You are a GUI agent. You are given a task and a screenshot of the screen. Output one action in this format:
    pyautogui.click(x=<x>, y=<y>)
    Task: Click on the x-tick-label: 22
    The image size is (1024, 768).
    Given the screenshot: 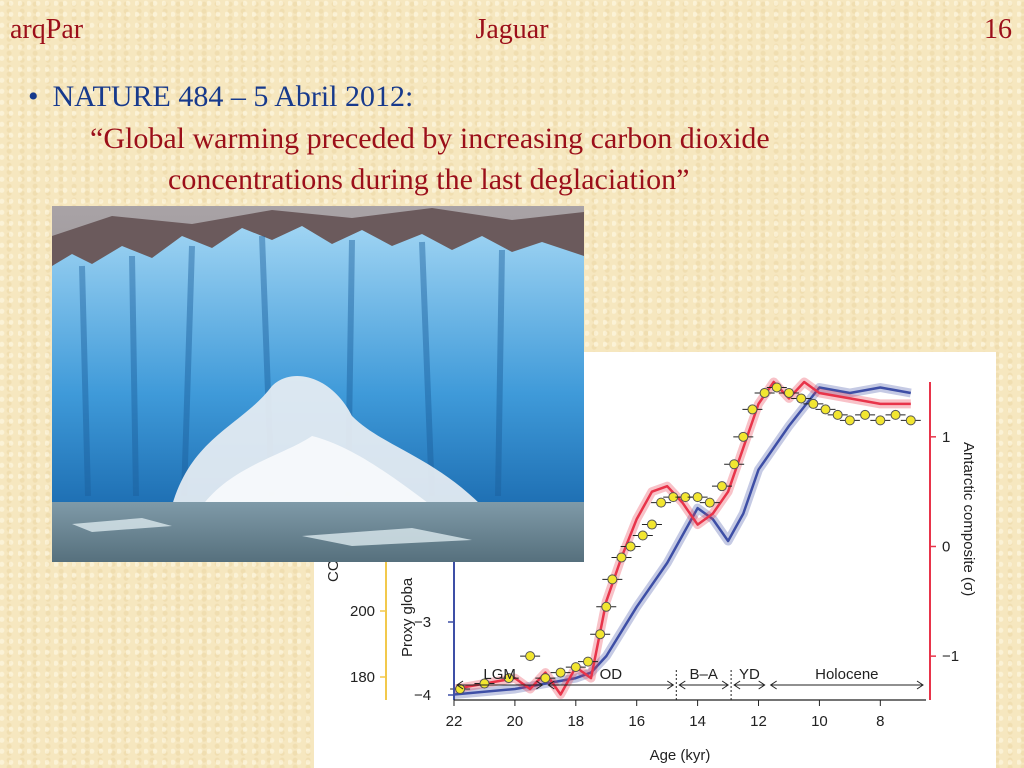 What is the action you would take?
    pyautogui.click(x=454, y=721)
    